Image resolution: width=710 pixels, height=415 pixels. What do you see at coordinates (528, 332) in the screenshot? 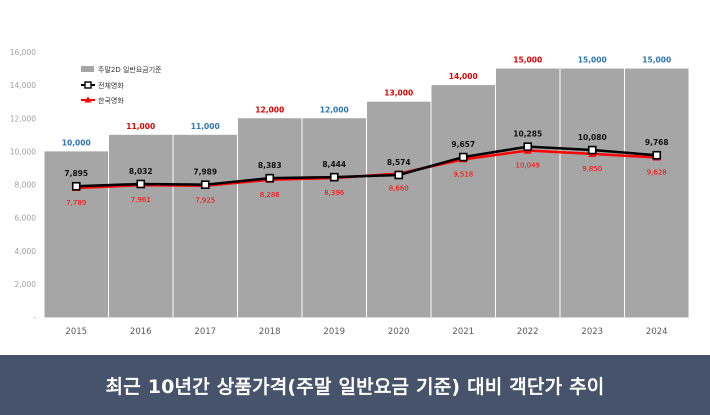
I see `x-tick-label: 2022` at bounding box center [528, 332].